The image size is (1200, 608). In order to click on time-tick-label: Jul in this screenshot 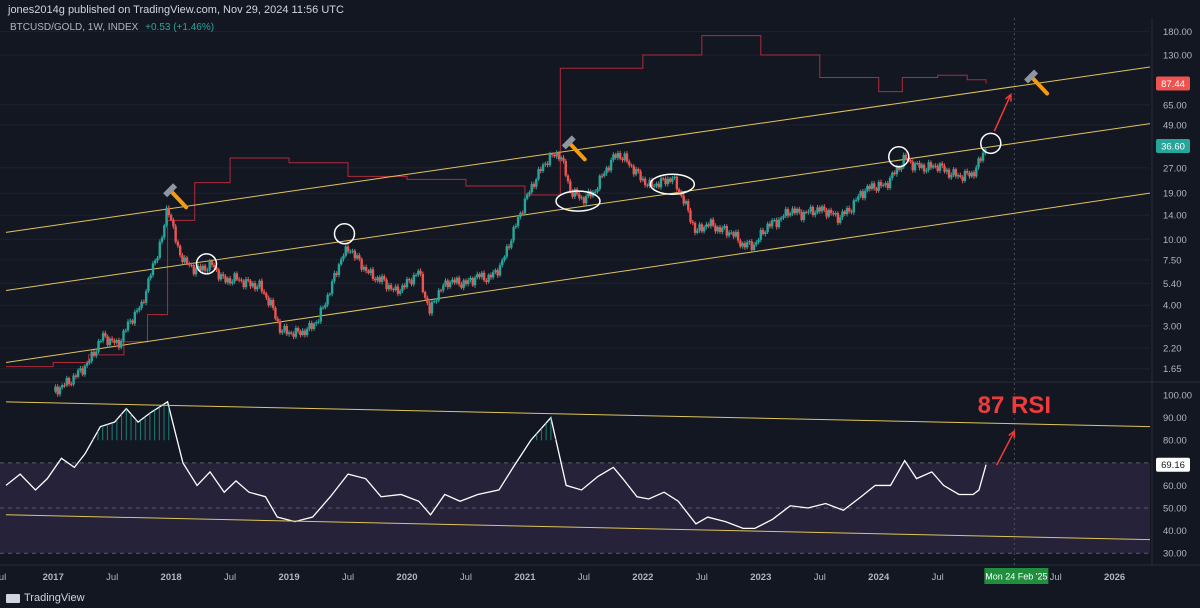, I will do `click(820, 577)`.